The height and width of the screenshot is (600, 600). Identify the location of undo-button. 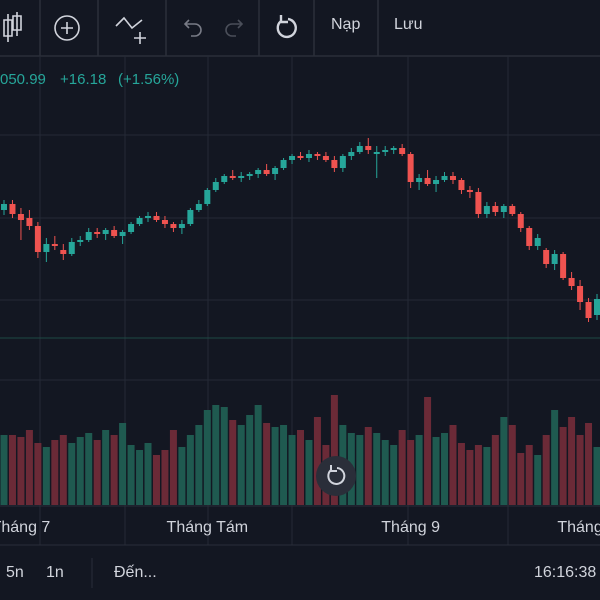
(192, 28).